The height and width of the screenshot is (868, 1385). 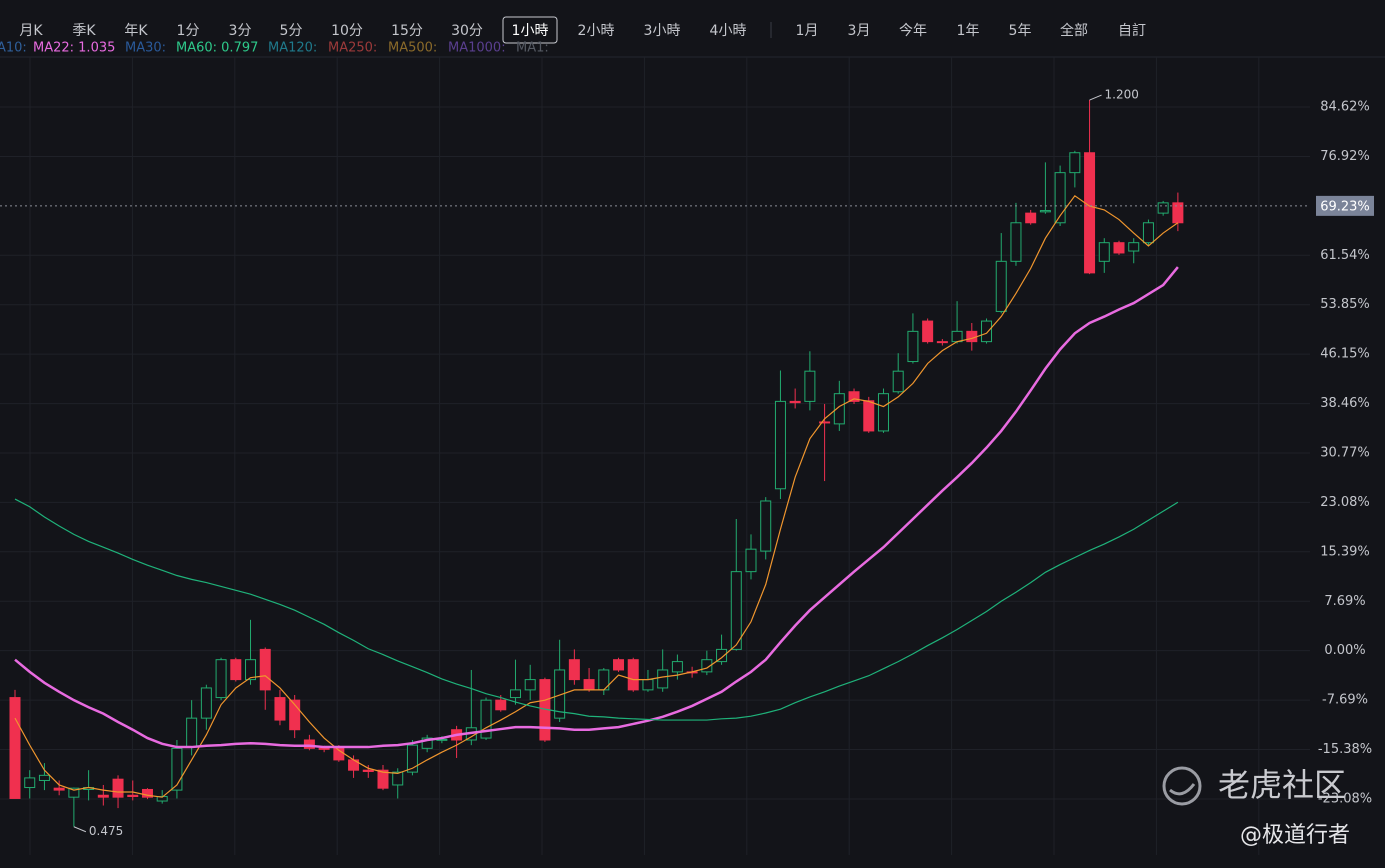 What do you see at coordinates (84, 31) in the screenshot?
I see `toolbar-button: 季K` at bounding box center [84, 31].